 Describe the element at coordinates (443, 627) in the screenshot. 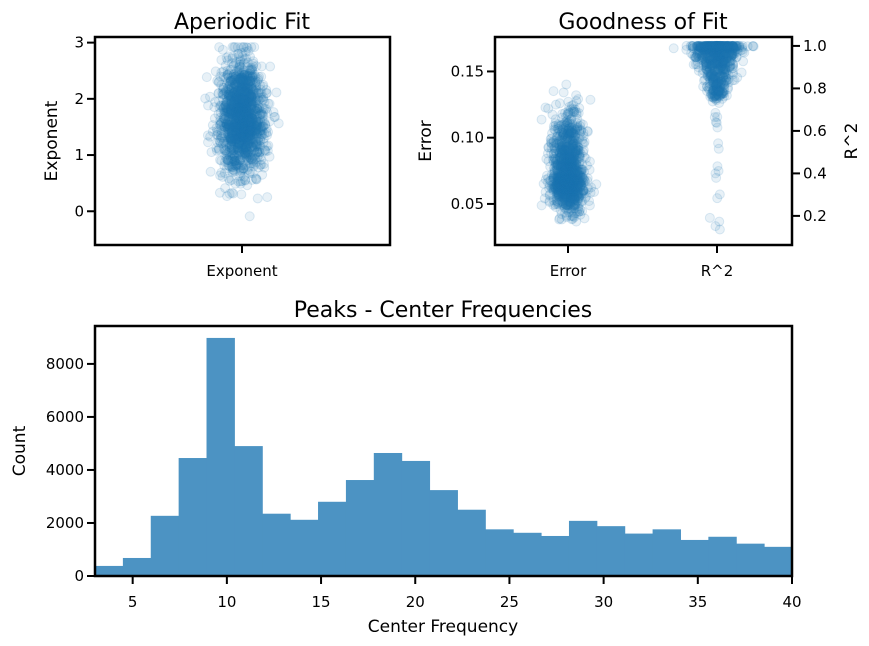

I see `frequency-xlabel: Center Frequency` at that location.